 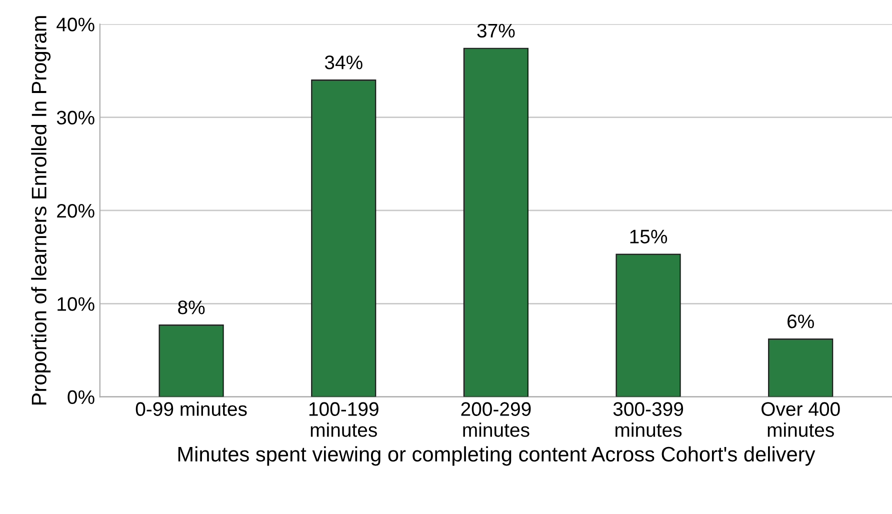 I want to click on data-label: 6%, so click(x=801, y=321).